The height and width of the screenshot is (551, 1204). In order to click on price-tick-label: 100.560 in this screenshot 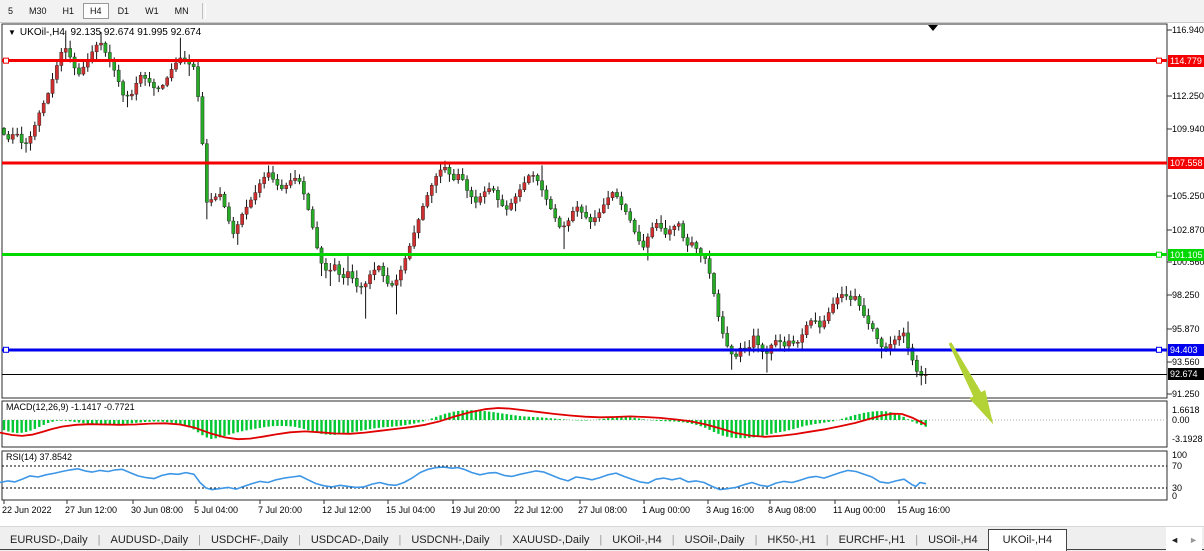, I will do `click(1188, 262)`.